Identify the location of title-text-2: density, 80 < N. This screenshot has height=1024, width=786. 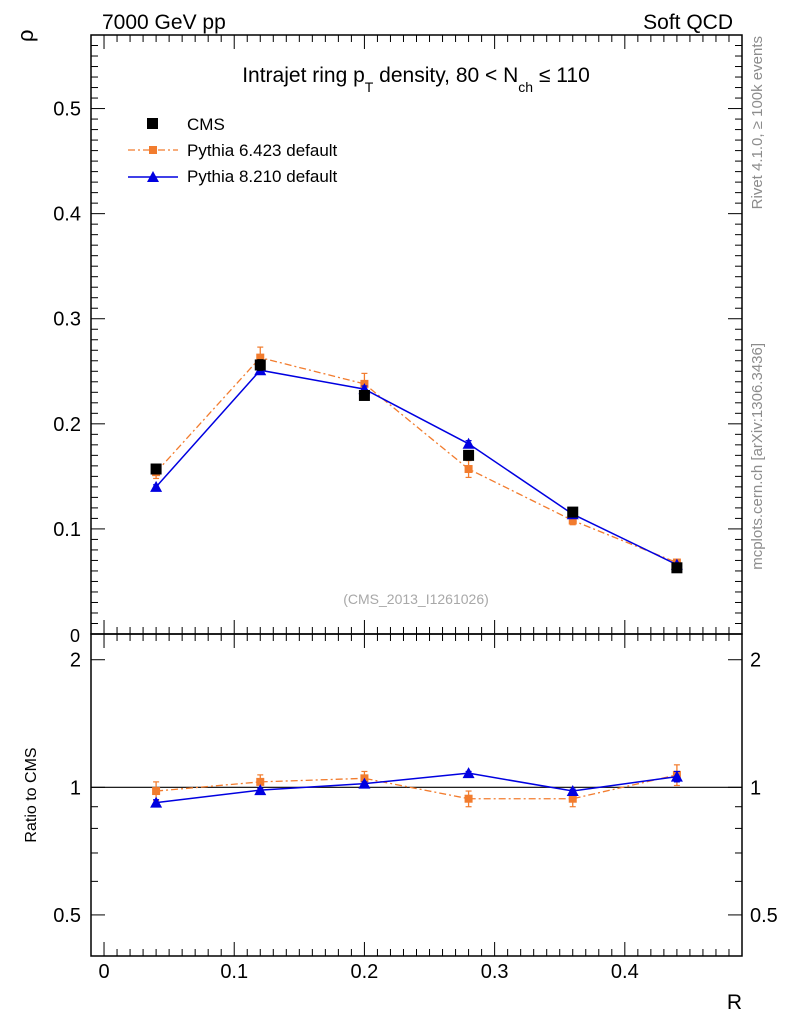
(445, 75).